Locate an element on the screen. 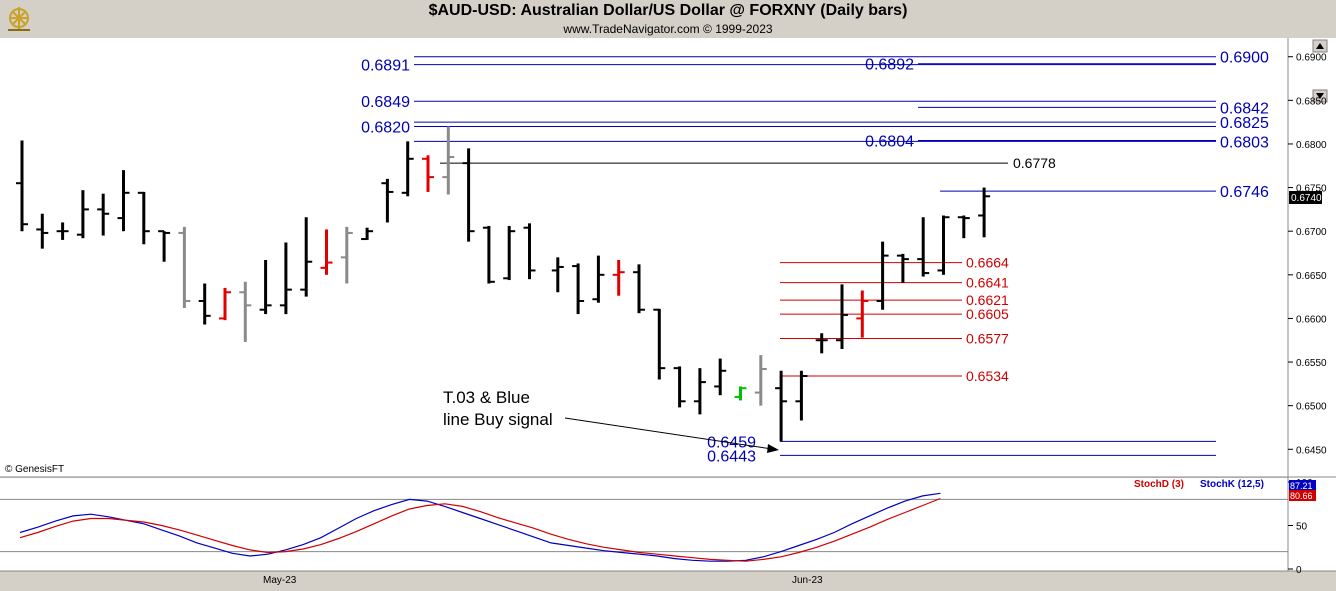 This screenshot has height=591, width=1336. x-label-may: May-23 is located at coordinates (280, 580).